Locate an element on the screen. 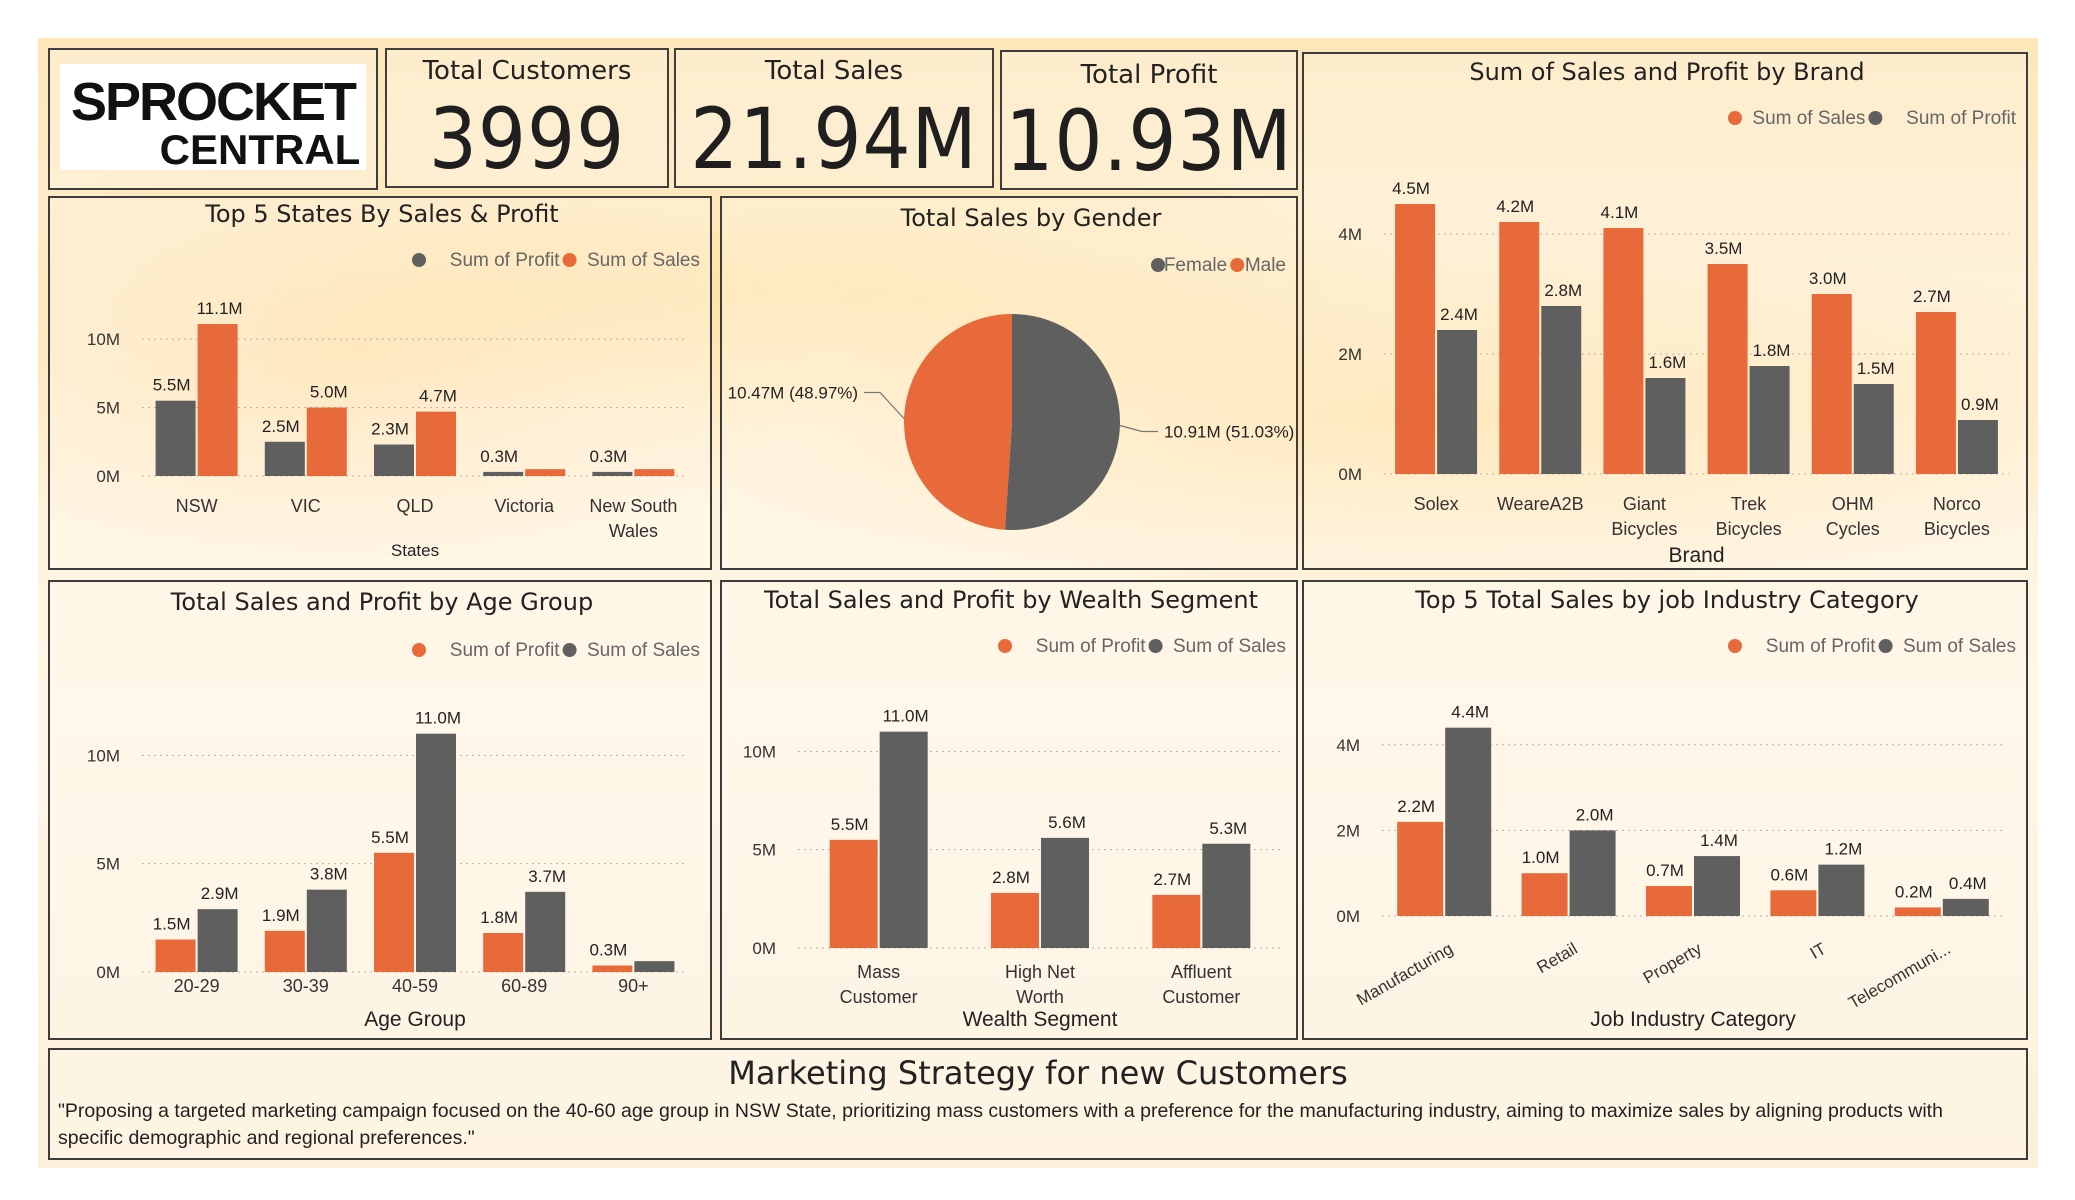 The width and height of the screenshot is (2075, 1200). x-tick-label: QLD is located at coordinates (414, 506).